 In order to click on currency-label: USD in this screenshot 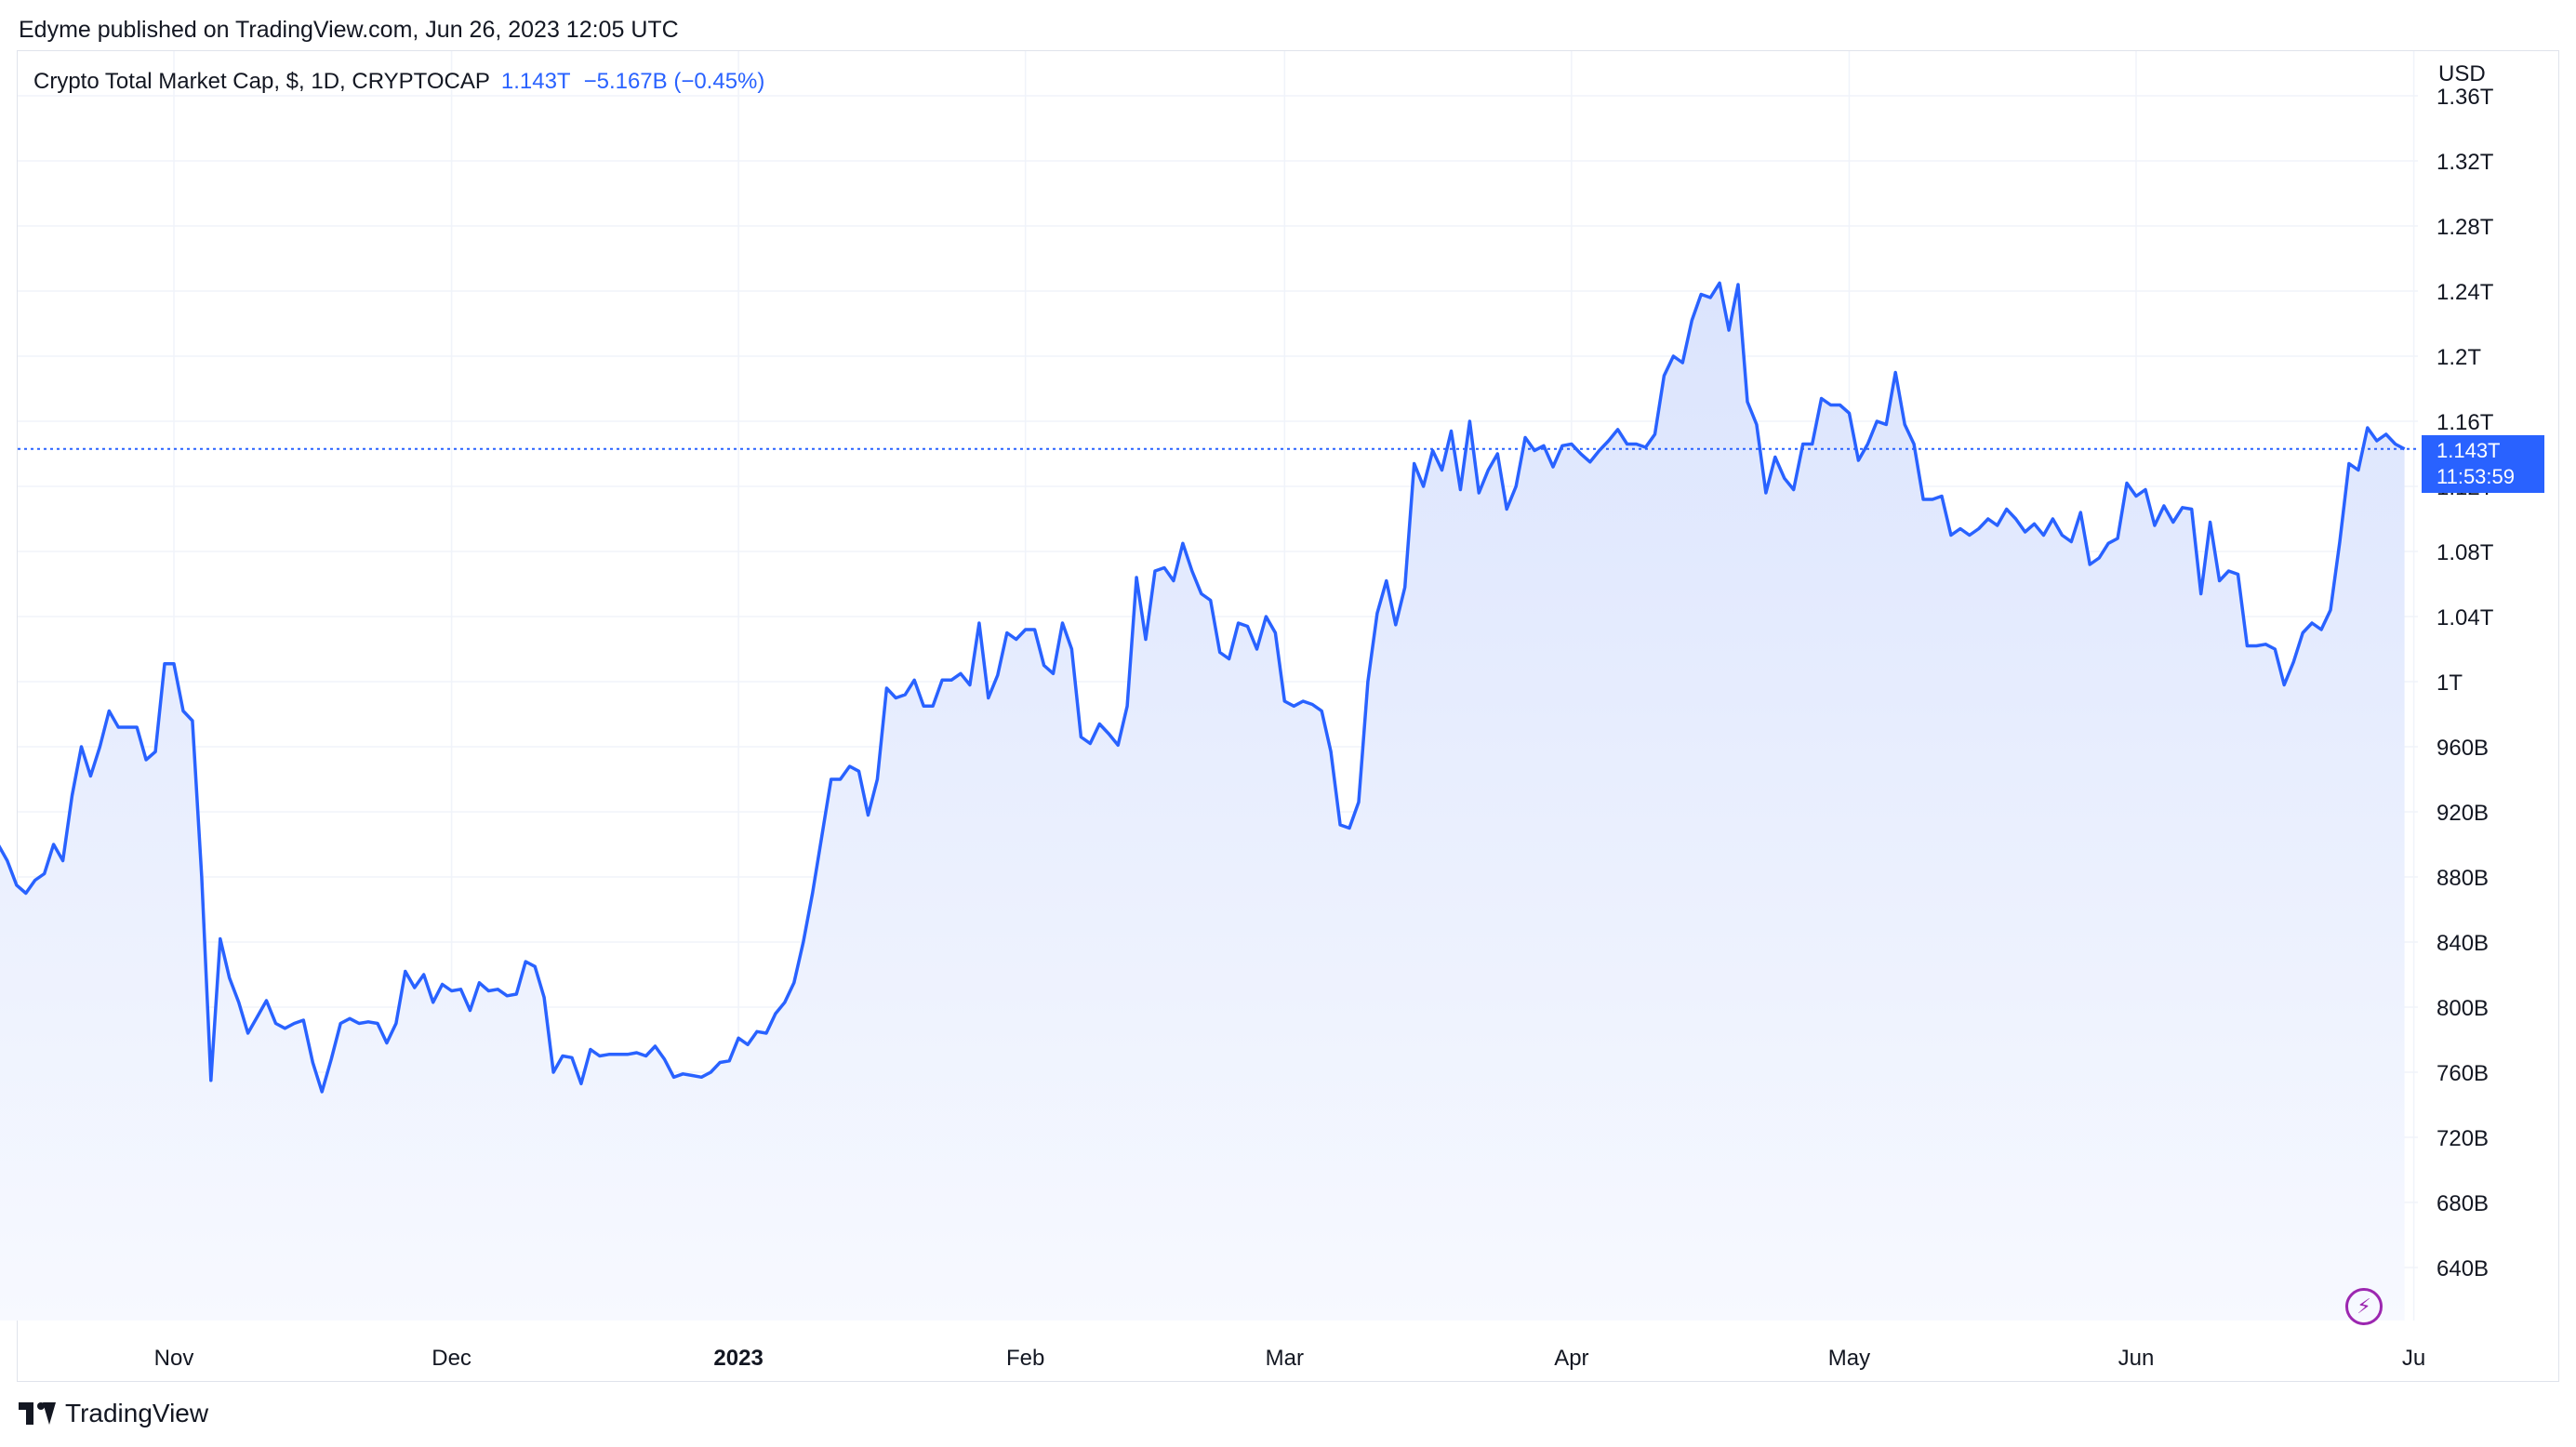, I will do `click(2462, 74)`.